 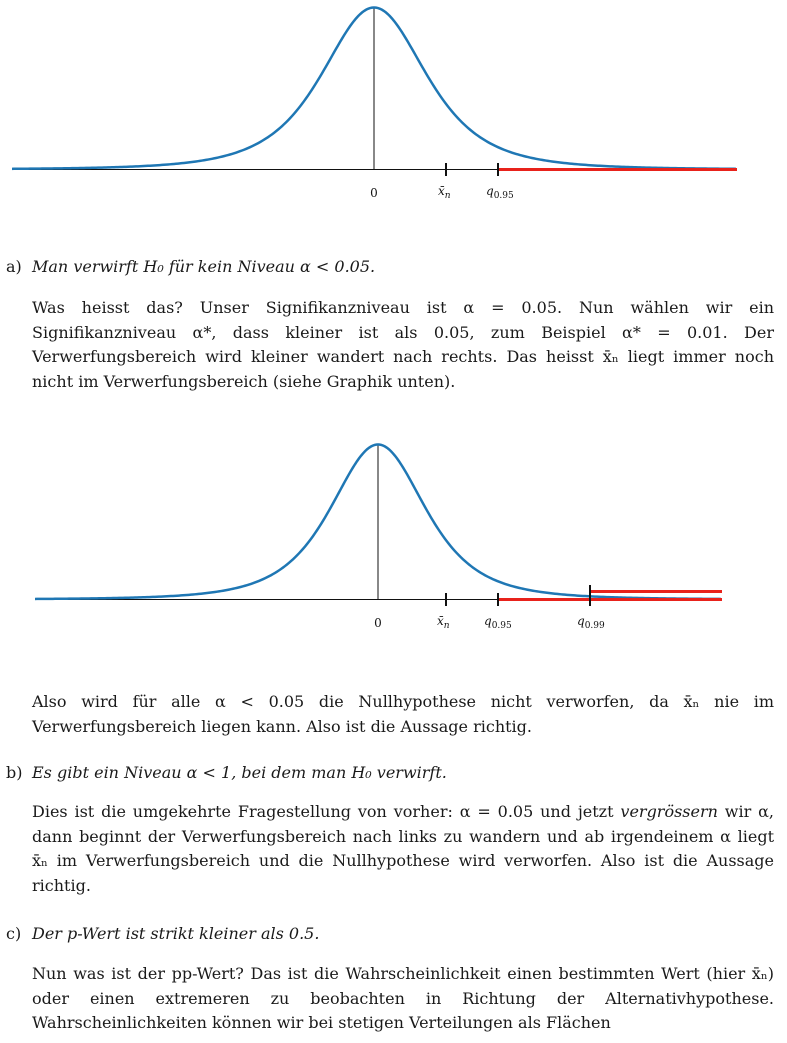 What do you see at coordinates (163, 933) in the screenshot?
I see `item-c-statement: c) Der p-Wert ist strikt kleiner als 0.5.` at bounding box center [163, 933].